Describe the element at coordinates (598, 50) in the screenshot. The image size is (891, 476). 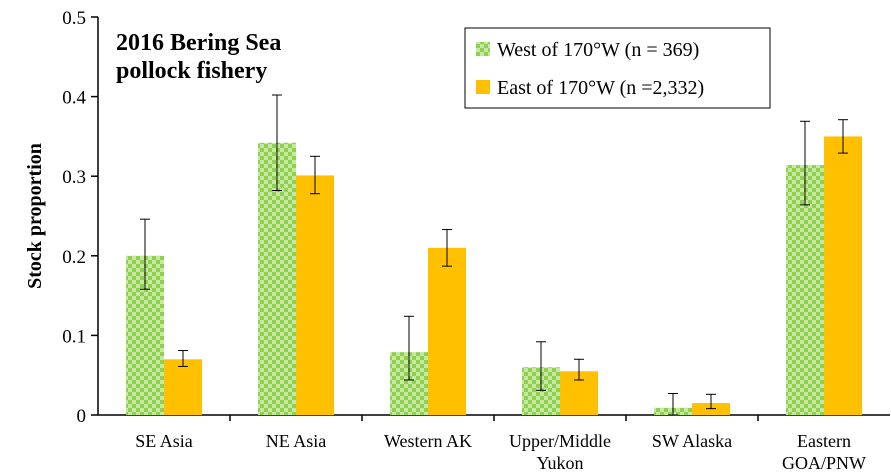
I see `legend-label: West of 170°W (n = 369)` at that location.